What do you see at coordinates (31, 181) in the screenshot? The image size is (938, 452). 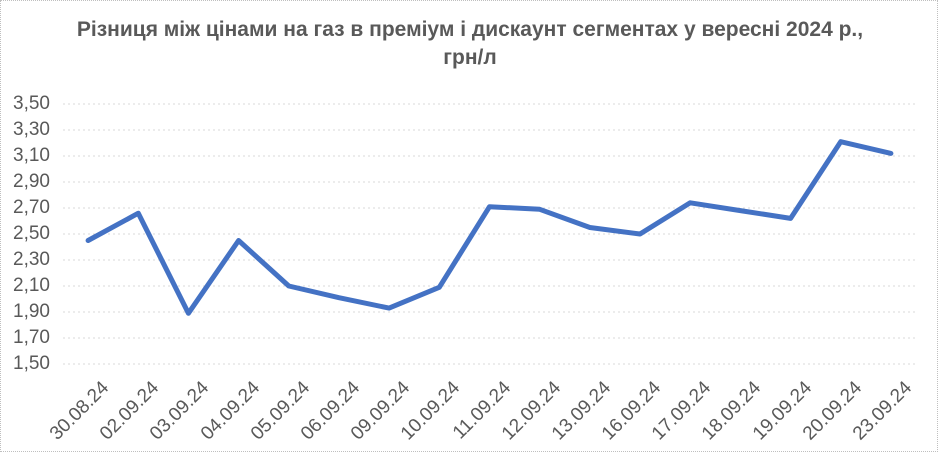 I see `y-tick-label: 2,90` at bounding box center [31, 181].